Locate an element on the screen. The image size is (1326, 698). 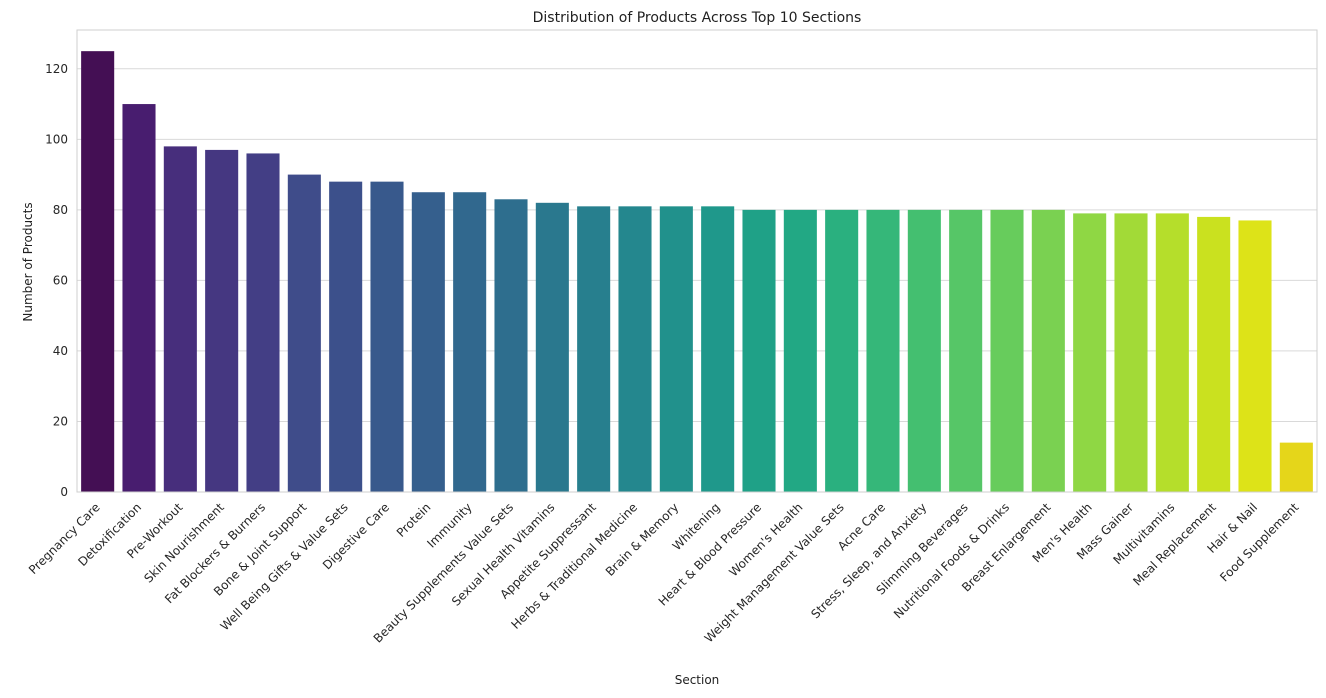
y-tick-label: 0 is located at coordinates (64, 492).